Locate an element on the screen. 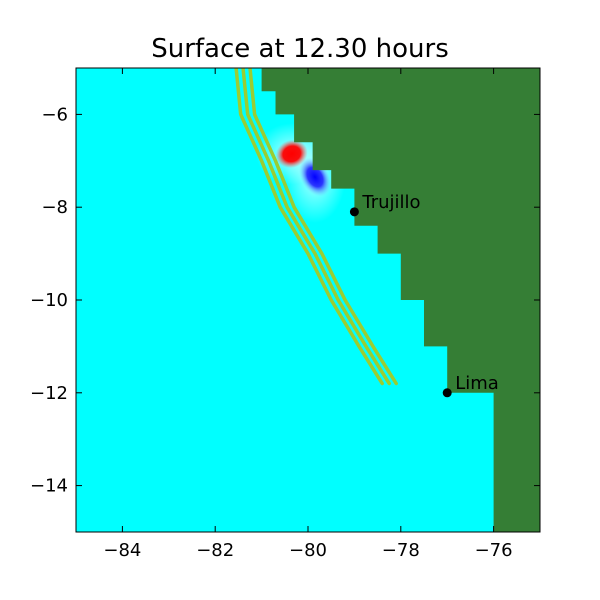 The width and height of the screenshot is (600, 600). y-tick-label: −12 is located at coordinates (49, 393).